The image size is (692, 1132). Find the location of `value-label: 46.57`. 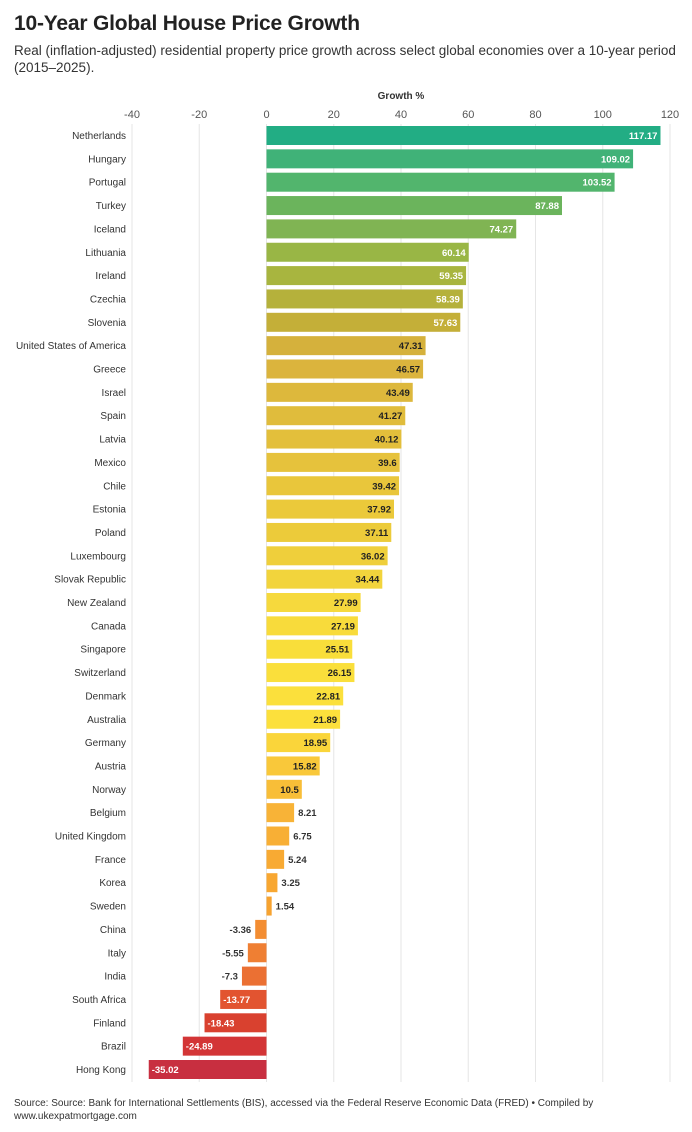

value-label: 46.57 is located at coordinates (408, 370).